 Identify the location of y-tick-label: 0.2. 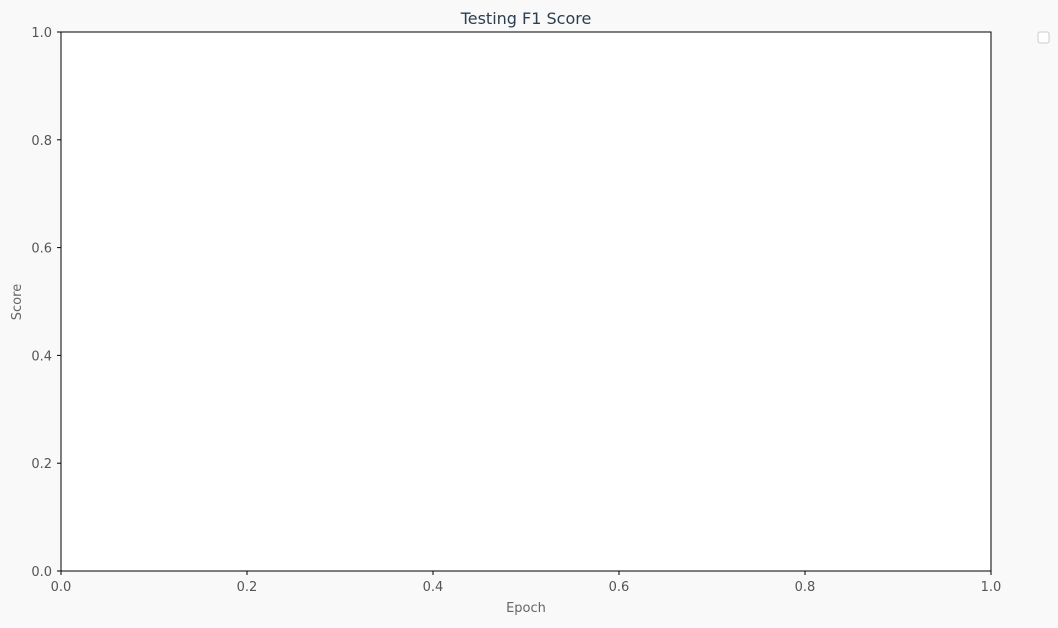
(41, 464).